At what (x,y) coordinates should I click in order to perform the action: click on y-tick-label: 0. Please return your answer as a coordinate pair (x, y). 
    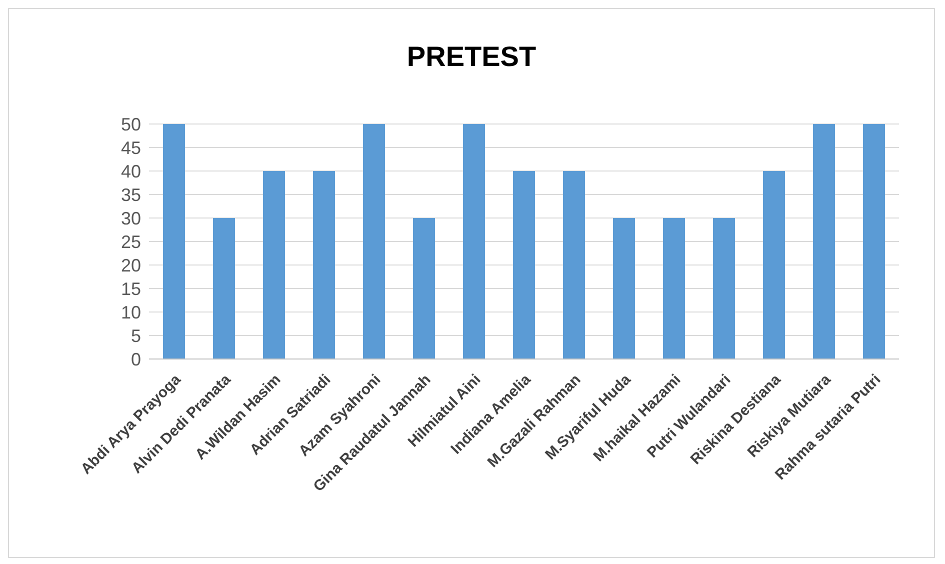
    Looking at the image, I should click on (135, 359).